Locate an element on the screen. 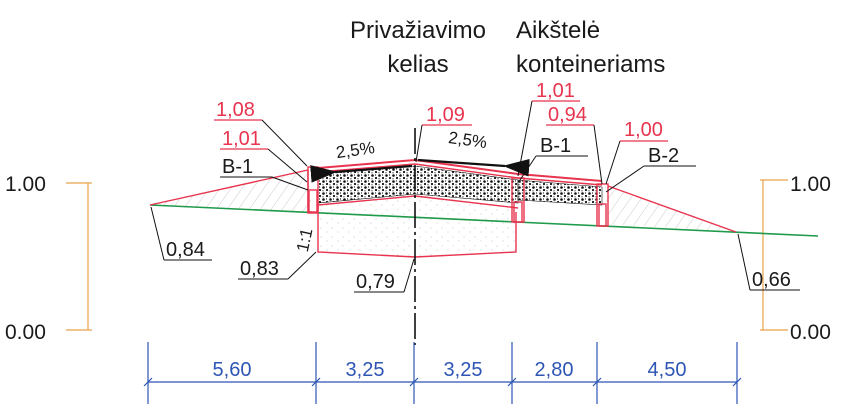  dim-1: 5,60 is located at coordinates (232, 370).